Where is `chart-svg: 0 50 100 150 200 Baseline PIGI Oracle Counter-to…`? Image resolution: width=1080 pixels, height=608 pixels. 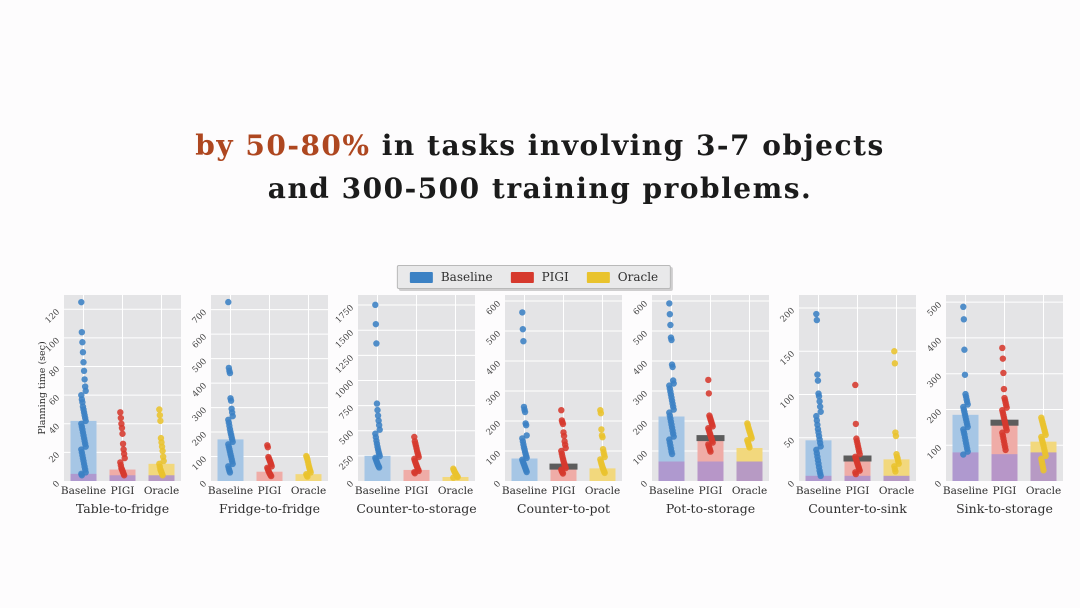 chart-svg: 0 50 100 150 200 Baseline PIGI Oracle Counter-to… is located at coordinates (847, 405).